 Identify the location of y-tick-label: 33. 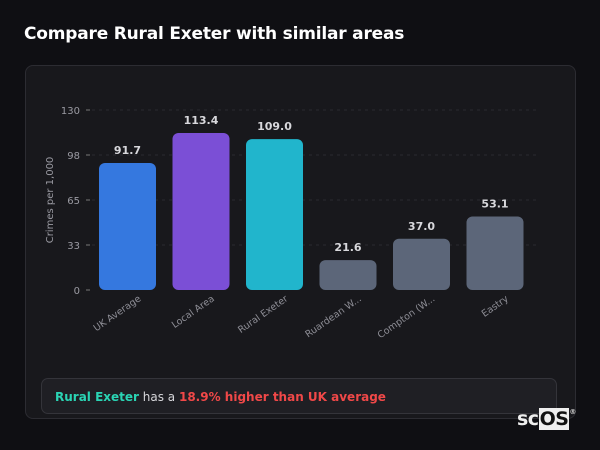
(73, 246).